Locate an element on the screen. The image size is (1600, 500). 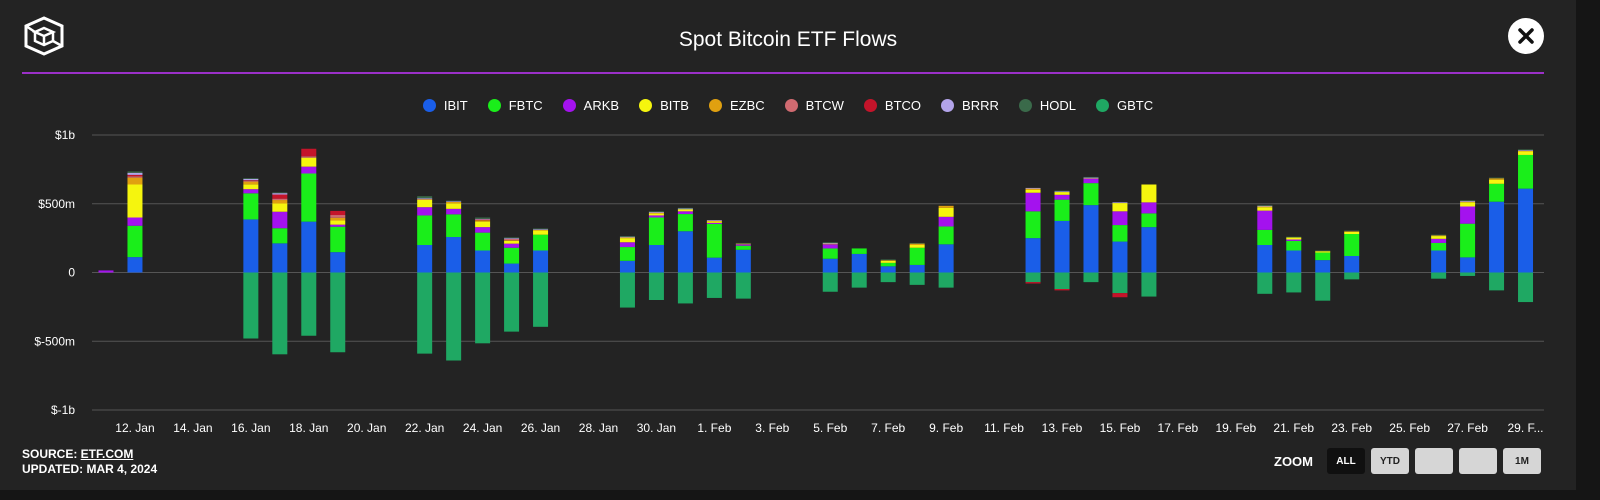
legend-item-gbtc: GBTC is located at coordinates (1124, 105).